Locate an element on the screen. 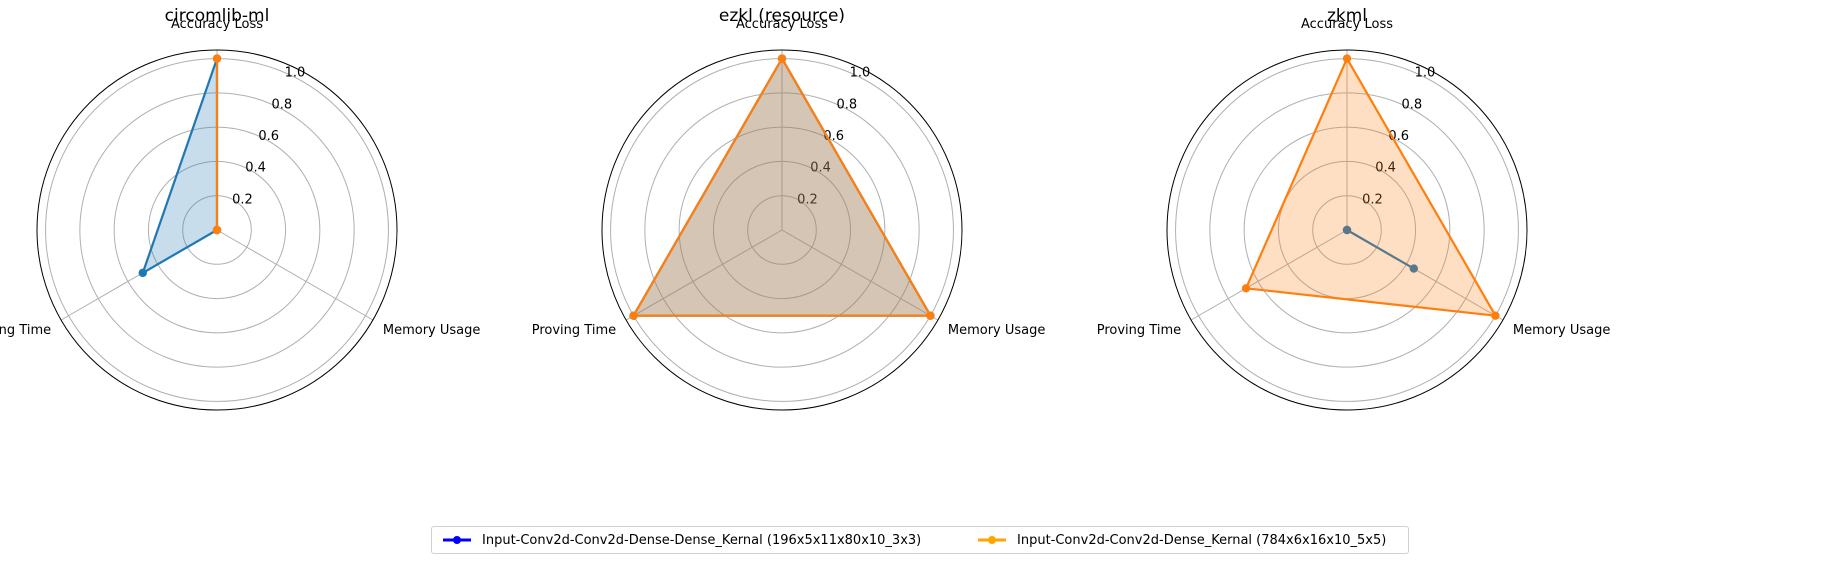  legend-marker-blue-icon is located at coordinates (457, 540).